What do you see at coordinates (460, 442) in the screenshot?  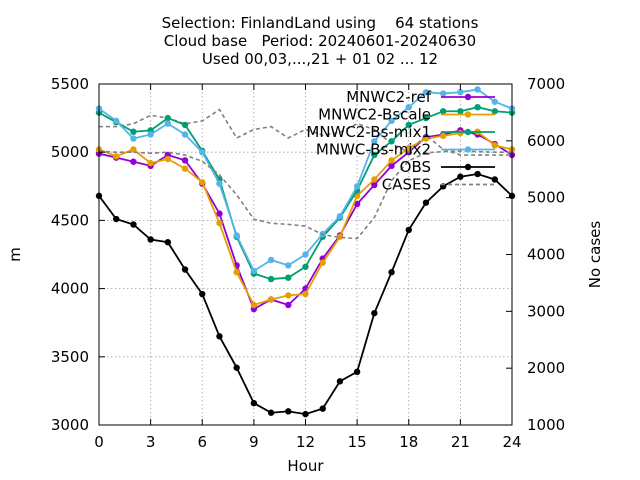 I see `x-tick-label: 21` at bounding box center [460, 442].